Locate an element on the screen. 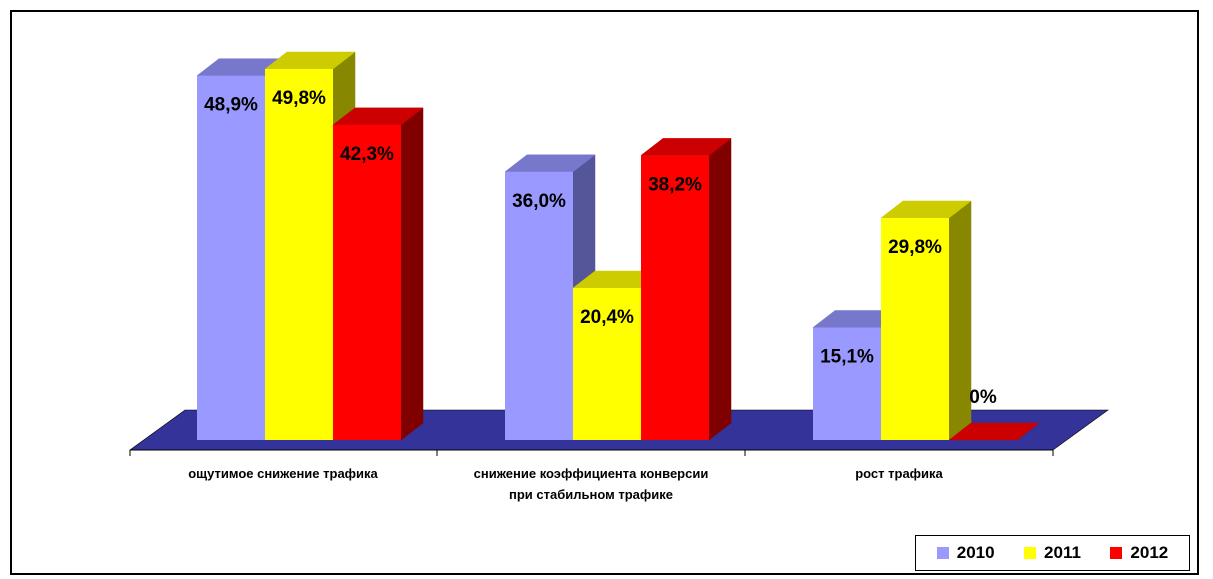 This screenshot has height=579, width=1213. data-label-2012-2: 0% is located at coordinates (983, 397).